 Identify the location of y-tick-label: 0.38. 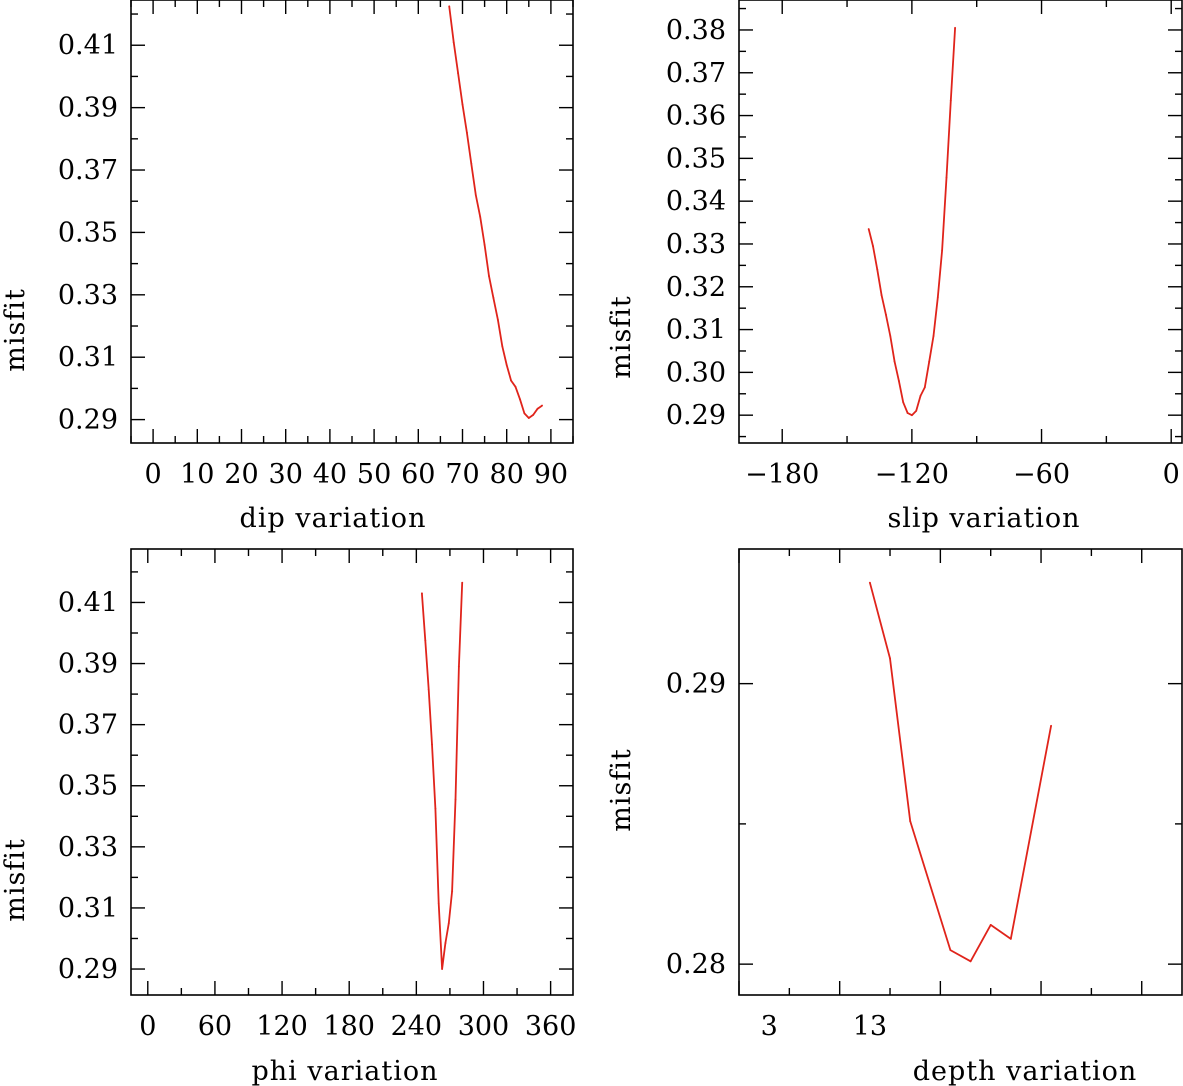
(696, 30).